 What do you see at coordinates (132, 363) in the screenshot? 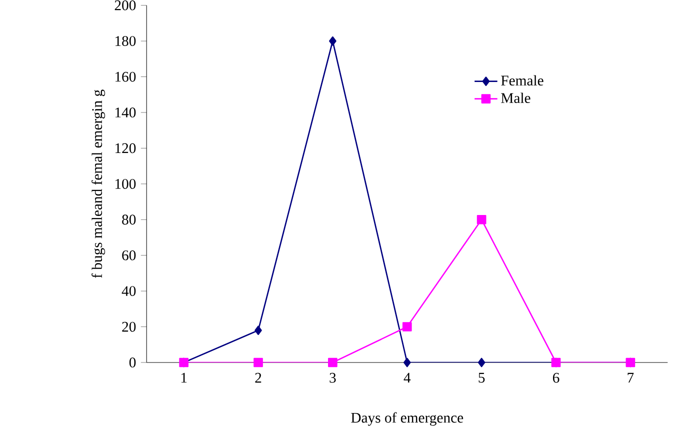
I see `y-tick-label: 0` at bounding box center [132, 363].